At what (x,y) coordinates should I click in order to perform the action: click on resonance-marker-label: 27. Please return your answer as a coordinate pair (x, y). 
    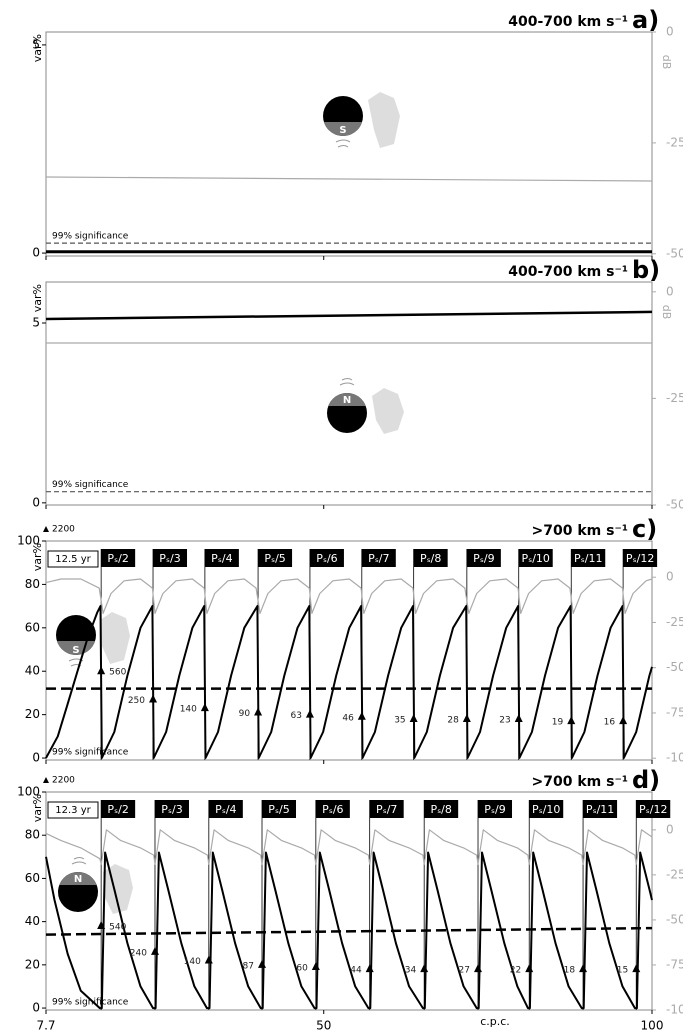
    Looking at the image, I should click on (464, 971).